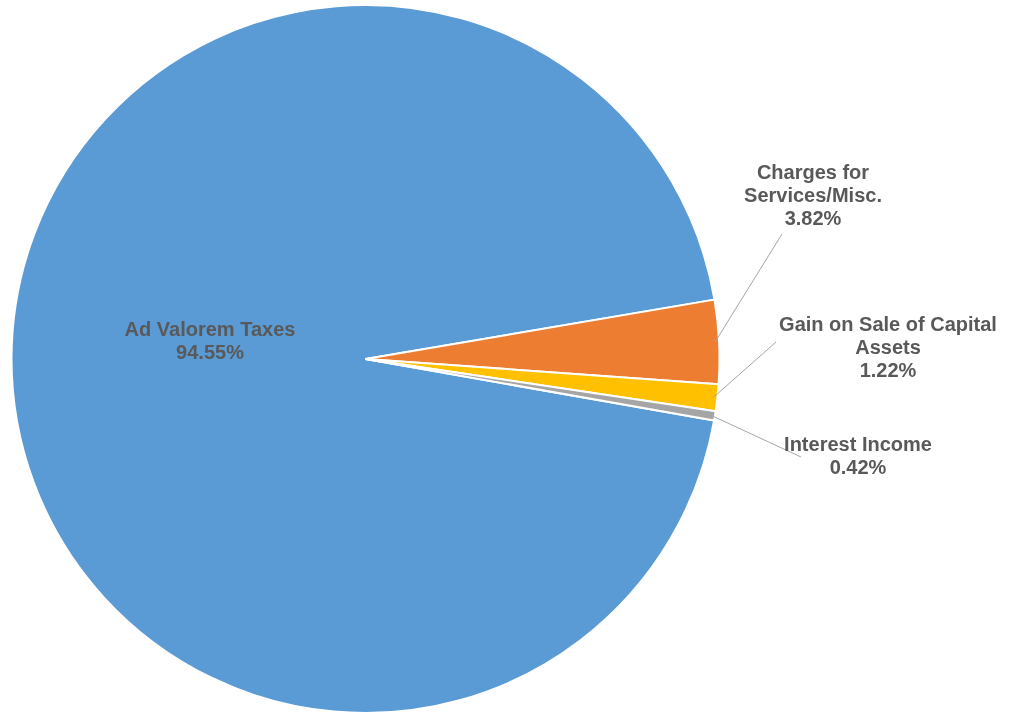 This screenshot has width=1016, height=717. What do you see at coordinates (888, 369) in the screenshot?
I see `data-label: 1.22%` at bounding box center [888, 369].